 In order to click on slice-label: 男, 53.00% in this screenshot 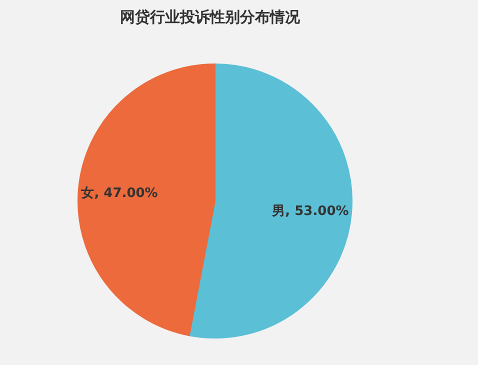, I will do `click(310, 212)`.